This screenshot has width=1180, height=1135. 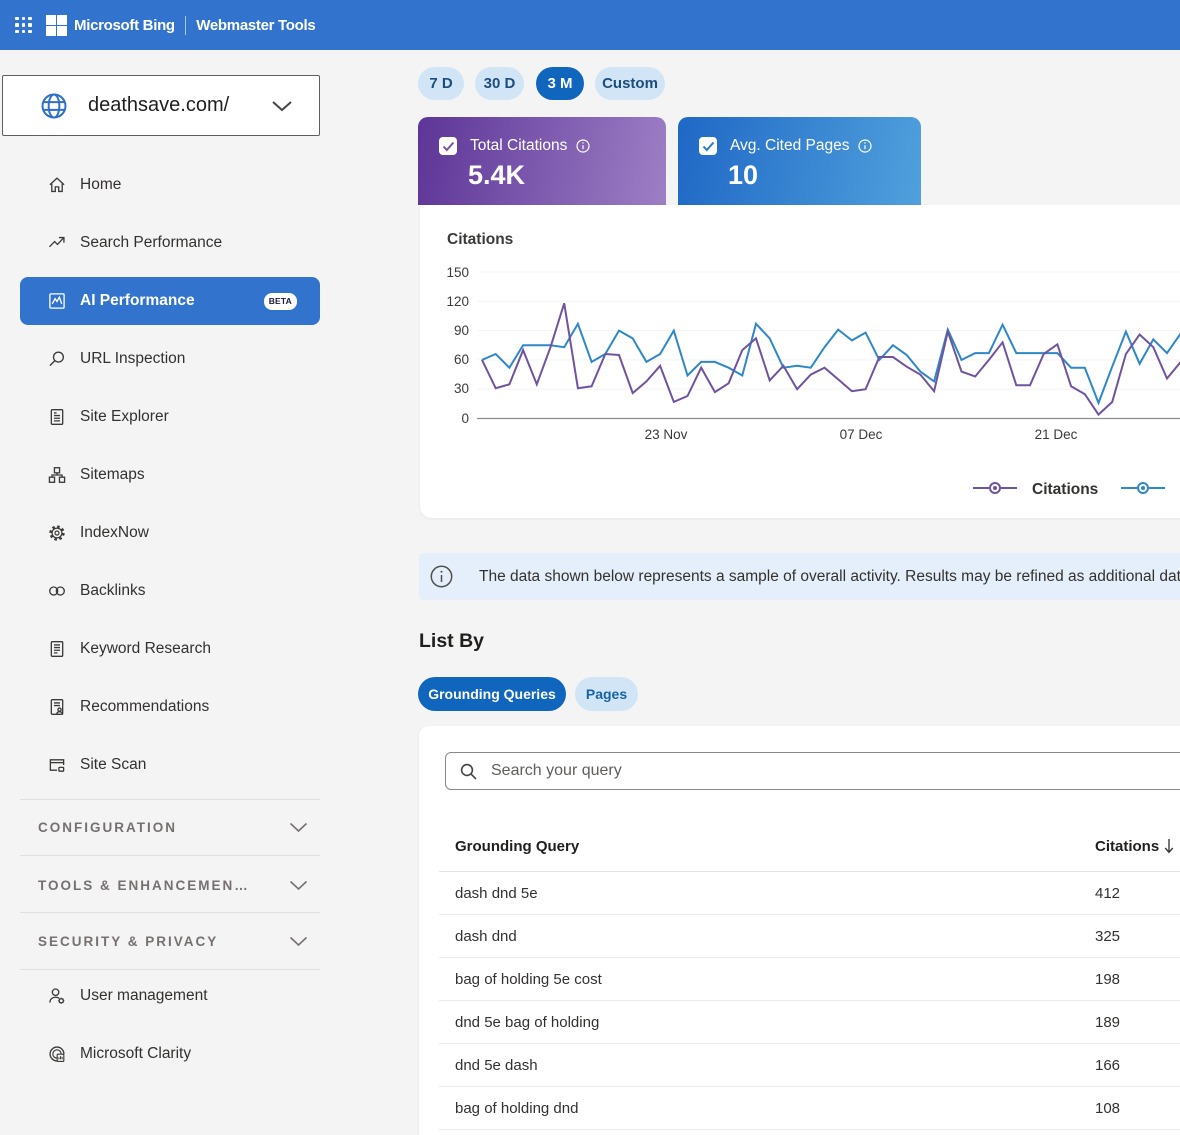 What do you see at coordinates (1065, 489) in the screenshot?
I see `svg-text: Citations` at bounding box center [1065, 489].